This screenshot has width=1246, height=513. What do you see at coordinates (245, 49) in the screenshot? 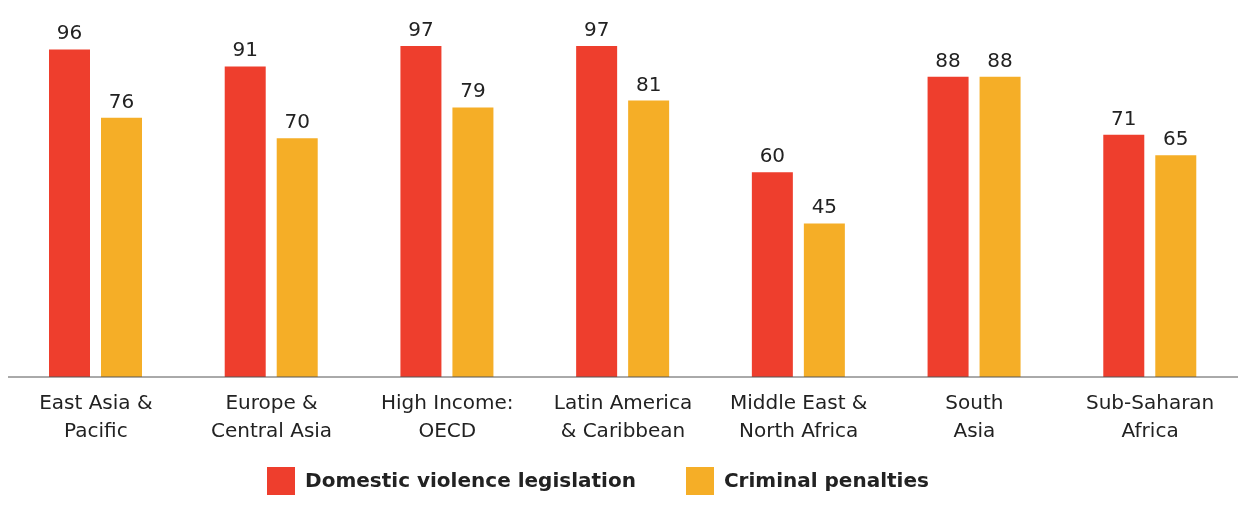
I see `data-label: 91` at bounding box center [245, 49].